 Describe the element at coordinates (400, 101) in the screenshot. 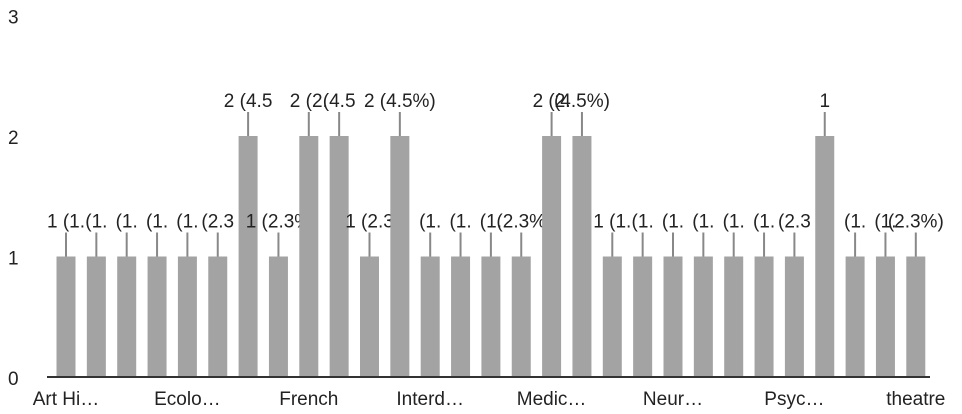

I see `data-label: 2 (4.5%)` at that location.